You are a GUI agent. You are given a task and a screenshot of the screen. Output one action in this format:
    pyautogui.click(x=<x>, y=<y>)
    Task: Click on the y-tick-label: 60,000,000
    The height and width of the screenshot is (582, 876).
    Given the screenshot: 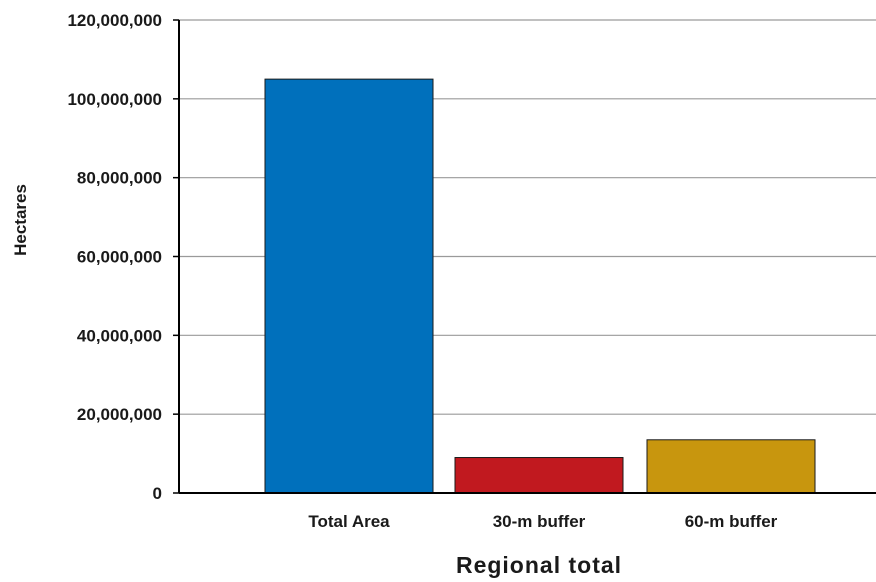 What is the action you would take?
    pyautogui.click(x=119, y=257)
    